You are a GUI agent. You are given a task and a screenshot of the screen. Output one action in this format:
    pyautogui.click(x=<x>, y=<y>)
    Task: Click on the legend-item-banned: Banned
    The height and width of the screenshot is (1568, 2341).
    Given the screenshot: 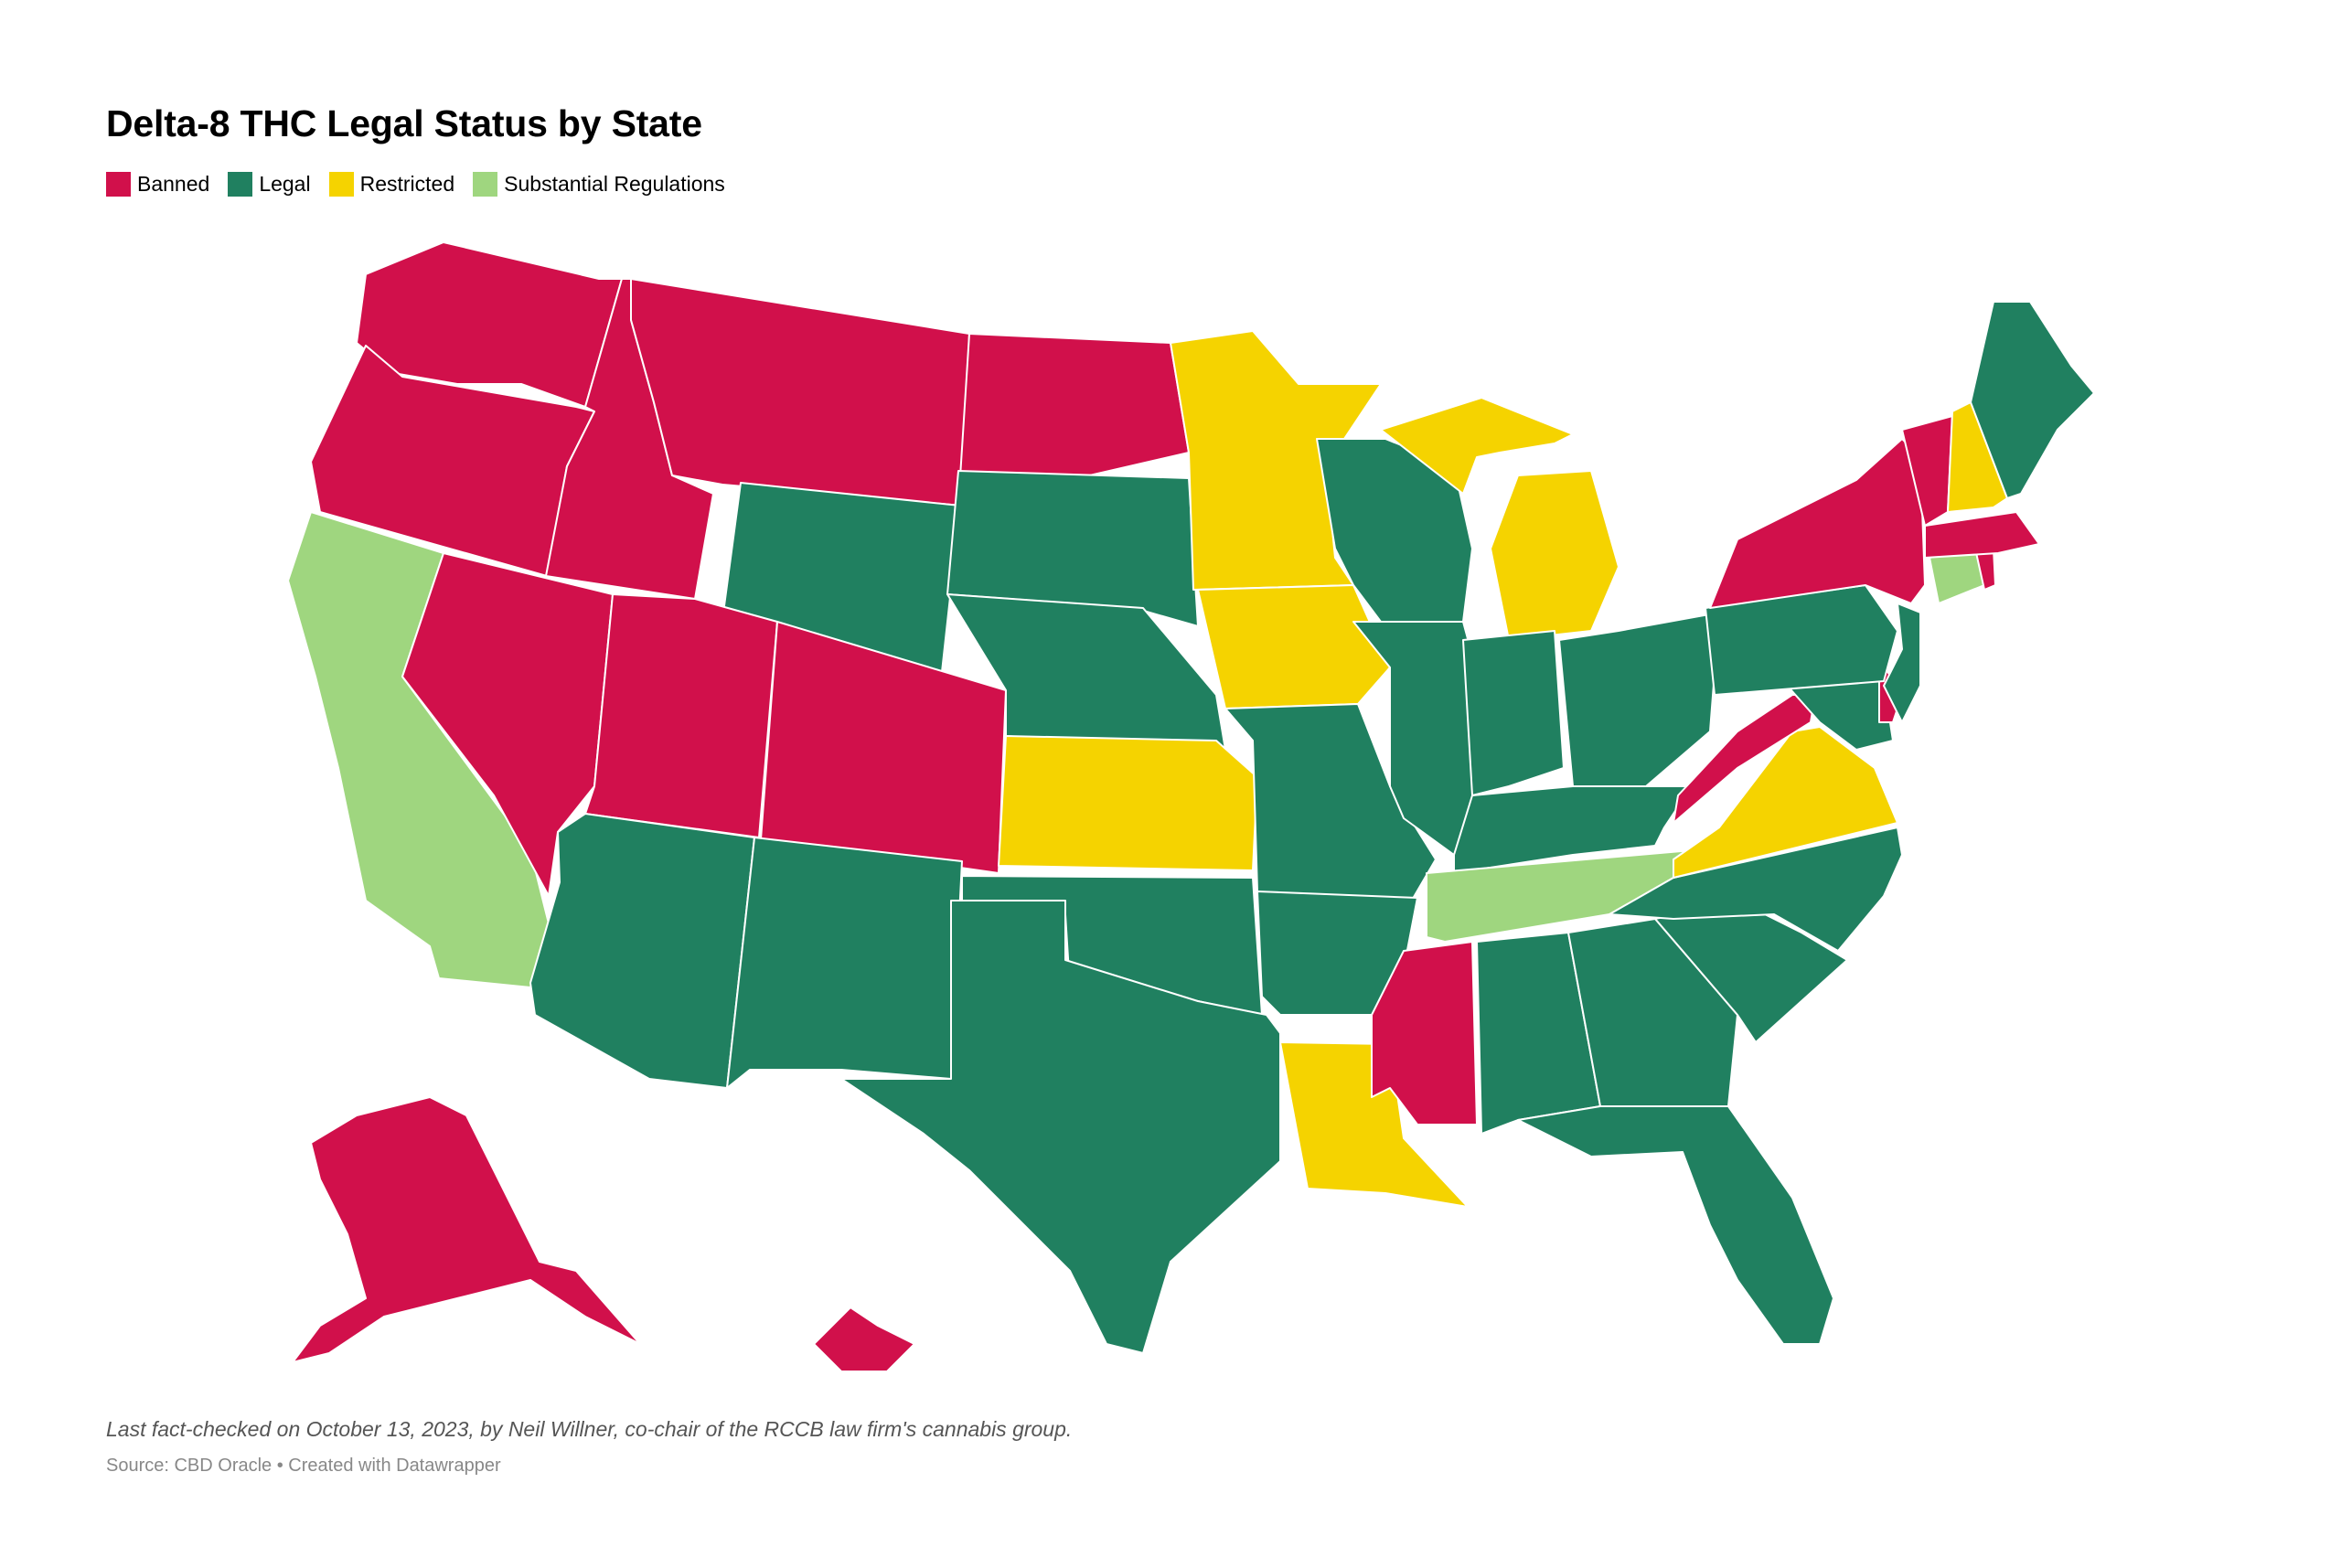 What is the action you would take?
    pyautogui.click(x=157, y=184)
    